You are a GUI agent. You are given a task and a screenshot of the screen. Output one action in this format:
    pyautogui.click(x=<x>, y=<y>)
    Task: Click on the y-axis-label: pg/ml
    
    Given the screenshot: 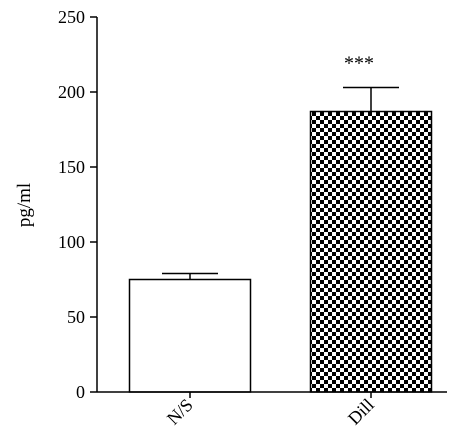 What is the action you would take?
    pyautogui.click(x=24, y=205)
    